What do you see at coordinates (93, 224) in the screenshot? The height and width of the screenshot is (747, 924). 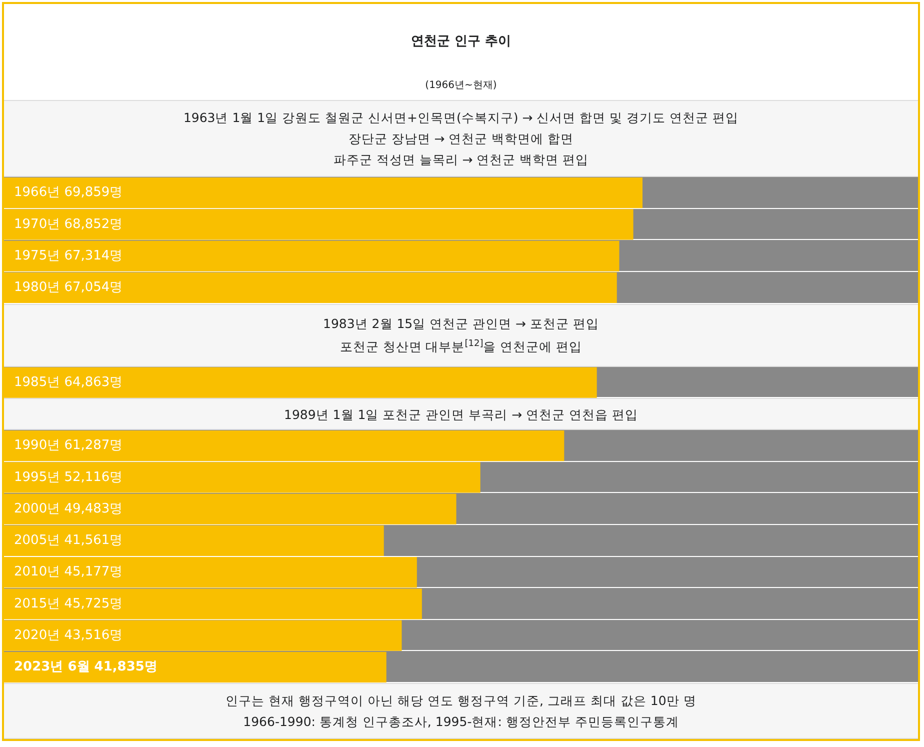 I see `data-label: 68,852명` at bounding box center [93, 224].